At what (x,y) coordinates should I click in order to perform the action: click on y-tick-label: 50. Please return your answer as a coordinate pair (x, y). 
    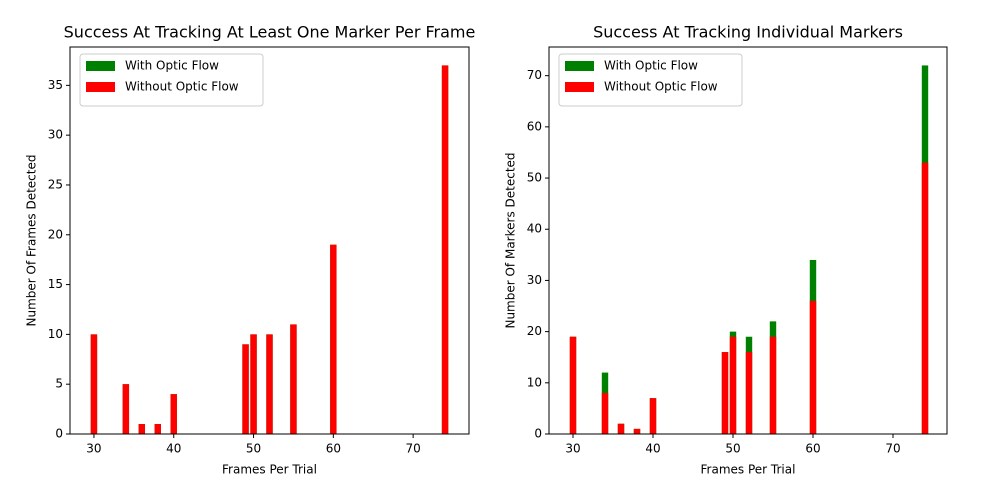
    Looking at the image, I should click on (534, 178).